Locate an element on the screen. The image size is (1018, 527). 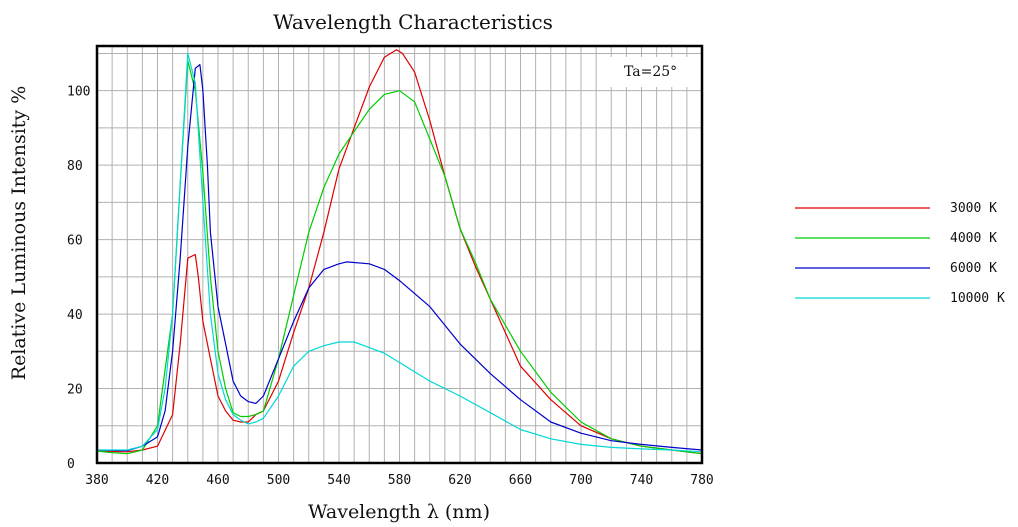
legend-label-3: 10000 K is located at coordinates (977, 298).